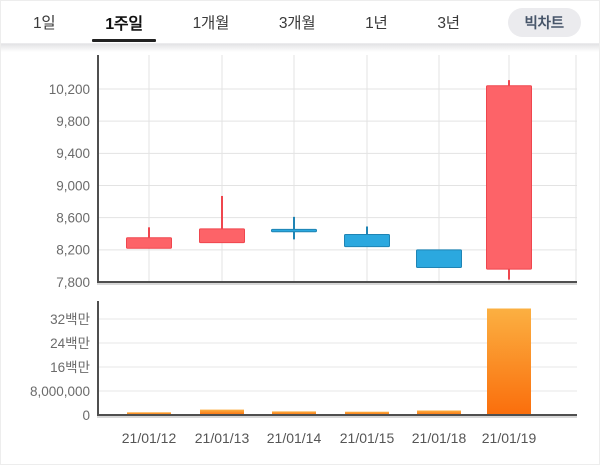 The height and width of the screenshot is (465, 600). I want to click on price-tick-label: 9,000, so click(73, 185).